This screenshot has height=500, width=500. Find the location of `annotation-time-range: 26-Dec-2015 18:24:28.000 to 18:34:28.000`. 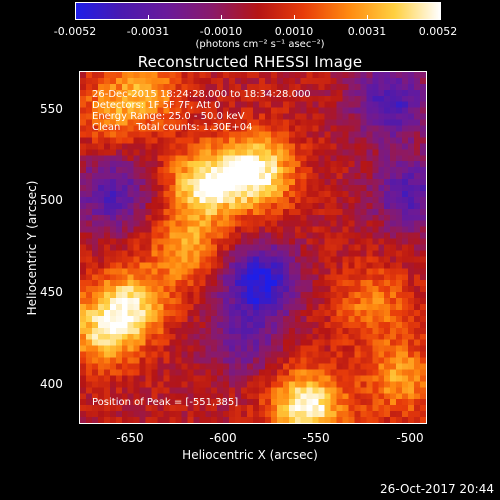

annotation-time-range: 26-Dec-2015 18:24:28.000 to 18:34:28.000 is located at coordinates (201, 94).